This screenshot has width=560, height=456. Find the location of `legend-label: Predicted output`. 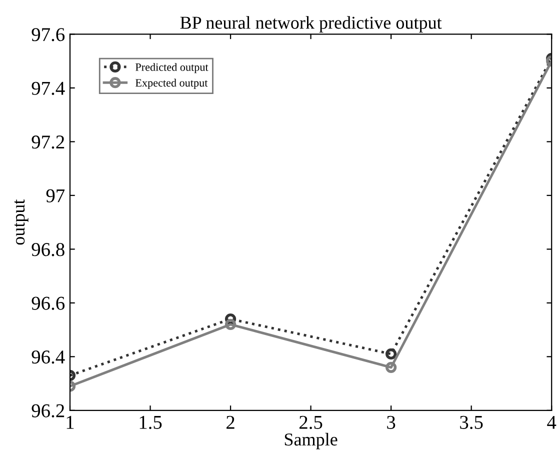

legend-label: Predicted output is located at coordinates (172, 68).